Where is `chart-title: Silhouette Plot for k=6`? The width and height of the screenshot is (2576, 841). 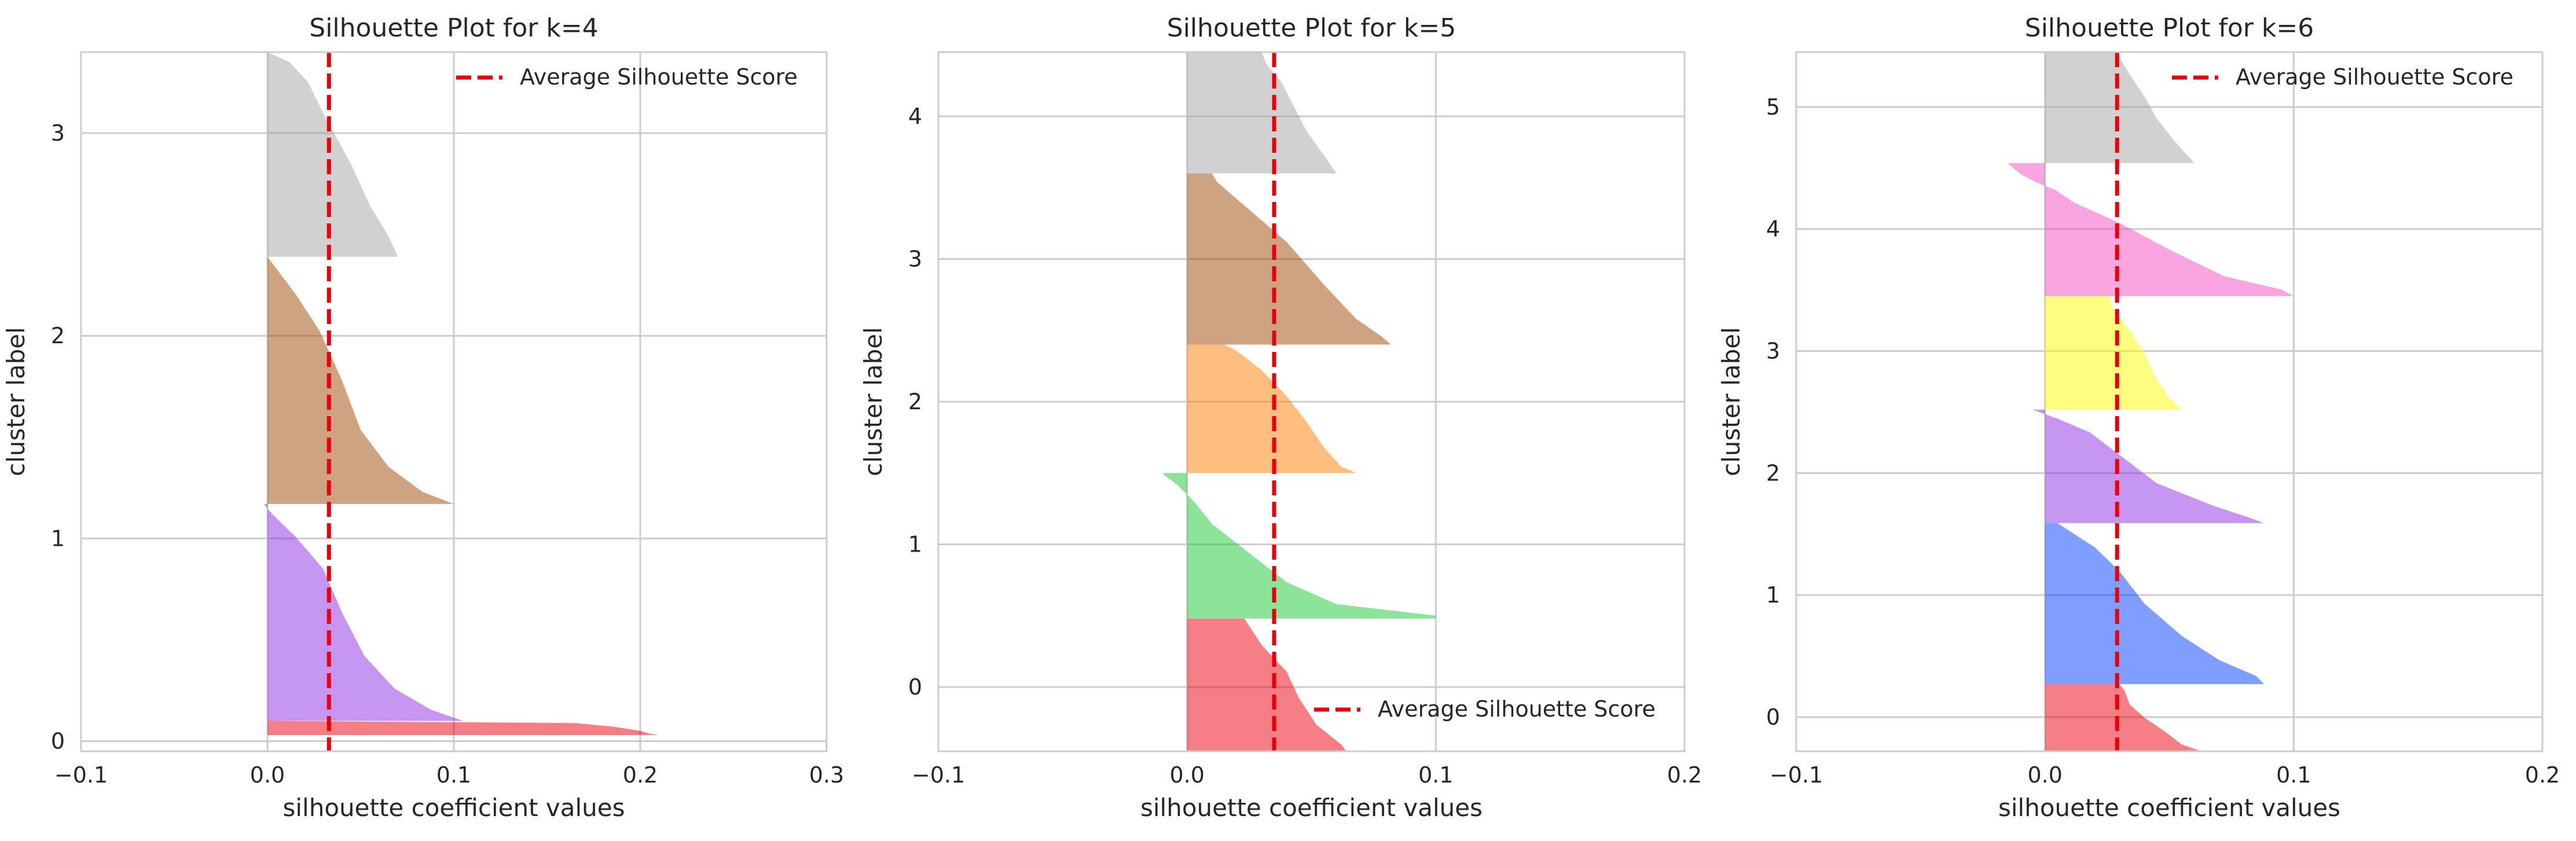
chart-title: Silhouette Plot for k=6 is located at coordinates (2169, 28).